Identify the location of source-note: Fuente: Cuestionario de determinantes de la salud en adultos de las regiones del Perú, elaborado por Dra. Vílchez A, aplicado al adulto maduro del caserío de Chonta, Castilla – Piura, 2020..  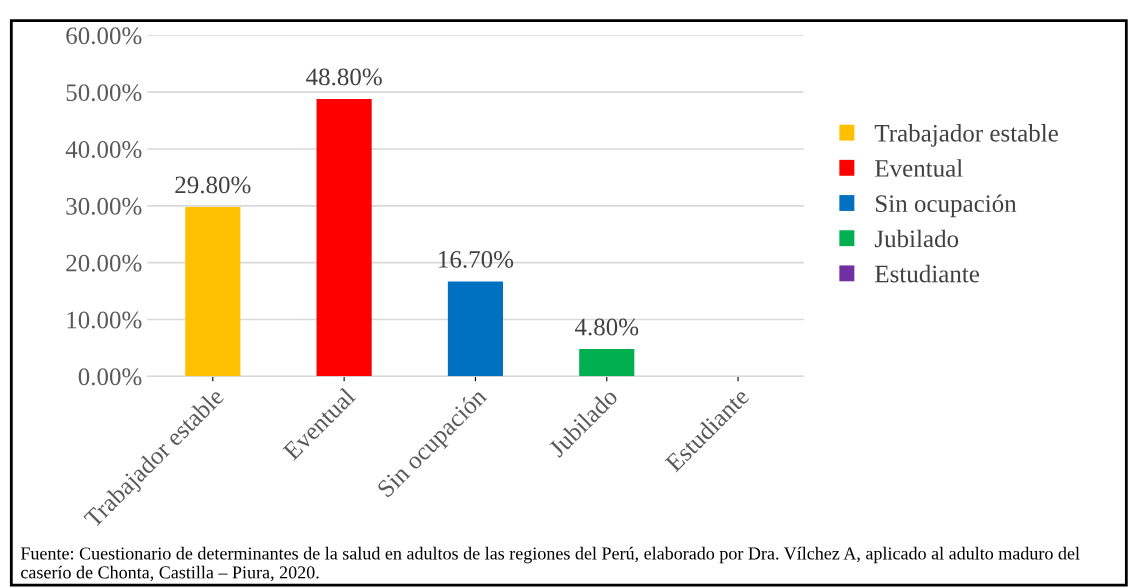
(550, 564).